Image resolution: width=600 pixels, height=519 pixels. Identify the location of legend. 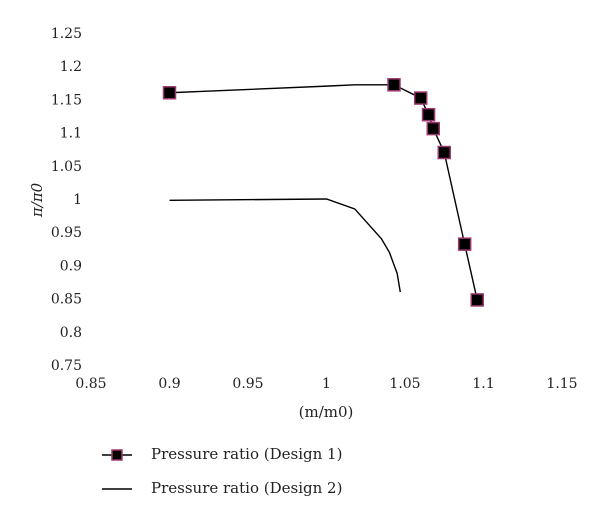
(117, 469).